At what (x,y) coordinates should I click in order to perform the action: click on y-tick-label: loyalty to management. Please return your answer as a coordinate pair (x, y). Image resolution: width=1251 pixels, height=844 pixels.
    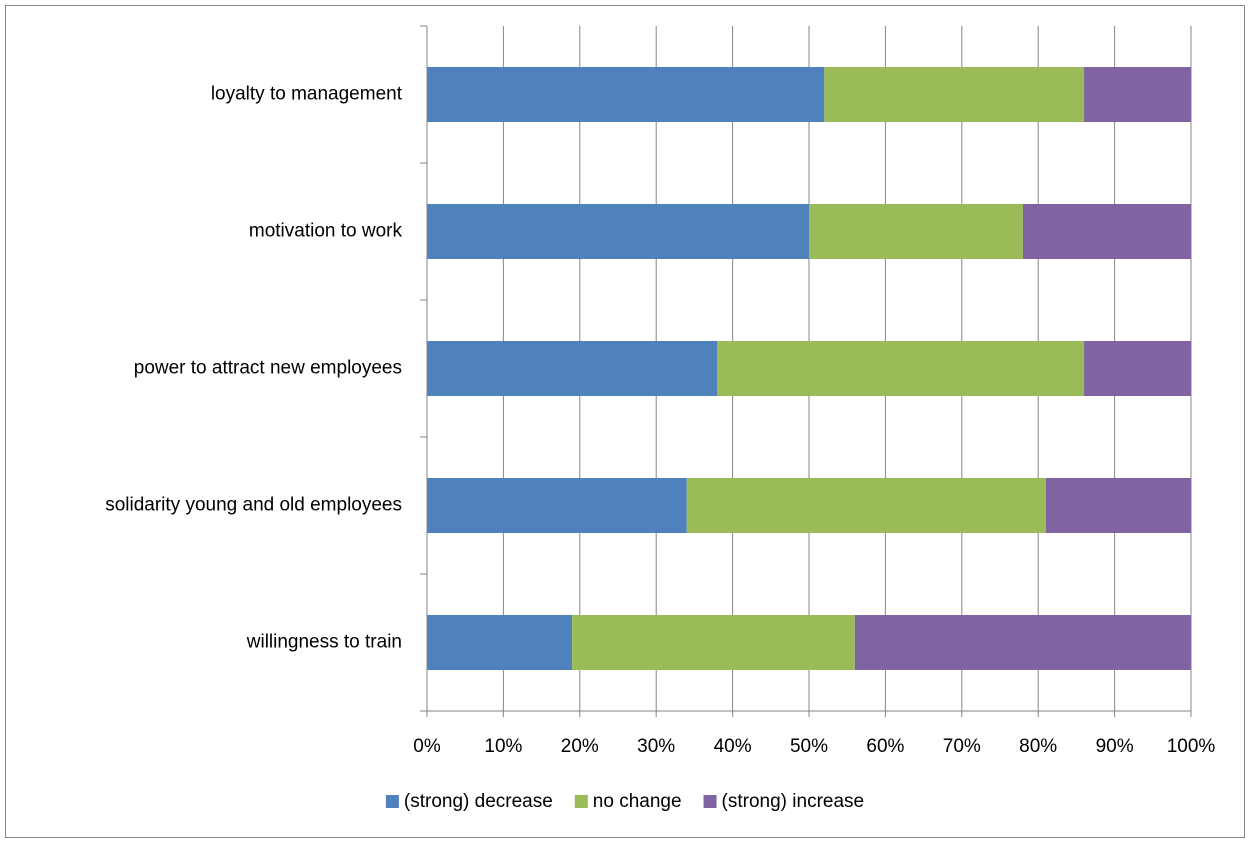
    Looking at the image, I should click on (307, 94).